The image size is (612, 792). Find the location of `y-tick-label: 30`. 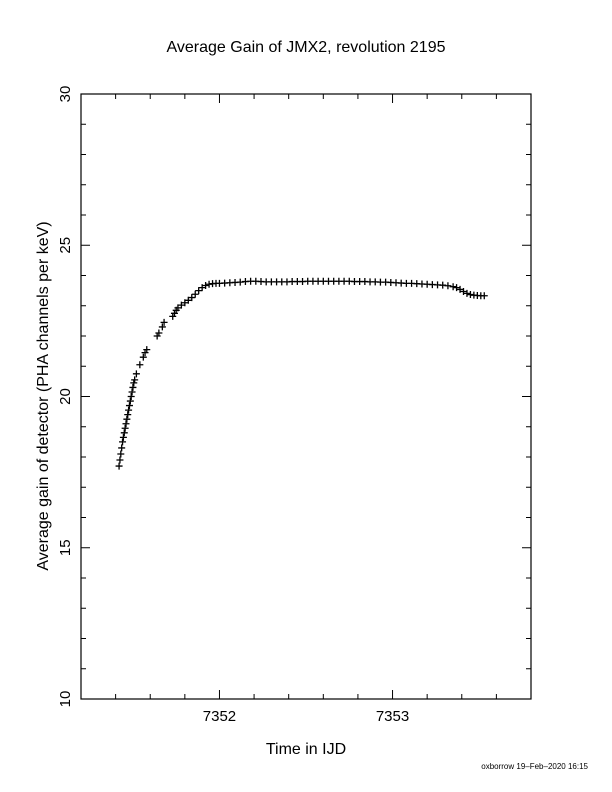

y-tick-label: 30 is located at coordinates (65, 94).